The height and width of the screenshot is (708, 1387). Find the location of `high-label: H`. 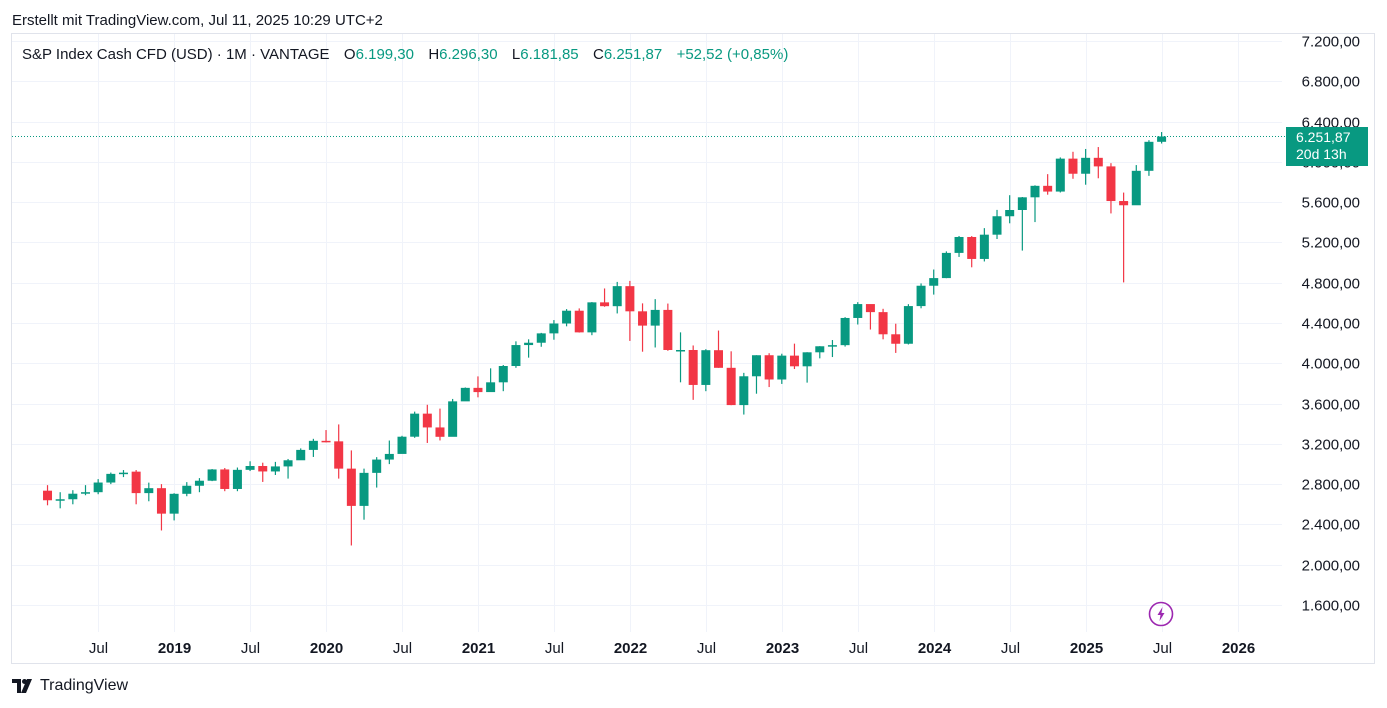

high-label: H is located at coordinates (434, 54).